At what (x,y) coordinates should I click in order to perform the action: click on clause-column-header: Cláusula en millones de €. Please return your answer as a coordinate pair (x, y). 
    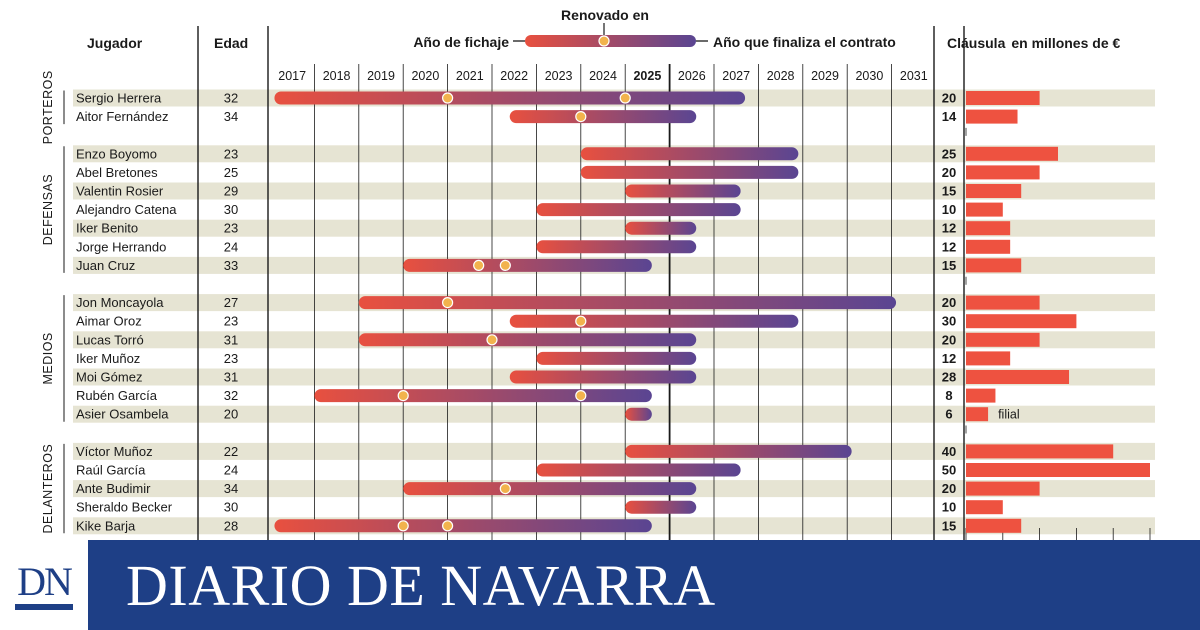
    Looking at the image, I should click on (1033, 43).